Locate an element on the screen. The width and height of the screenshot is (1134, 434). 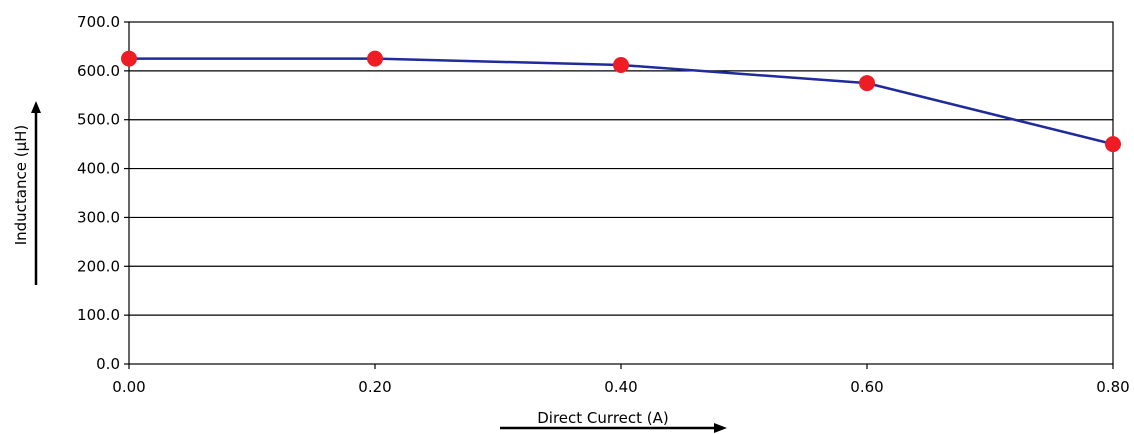
y-tick-label: 200.0 is located at coordinates (98, 266).